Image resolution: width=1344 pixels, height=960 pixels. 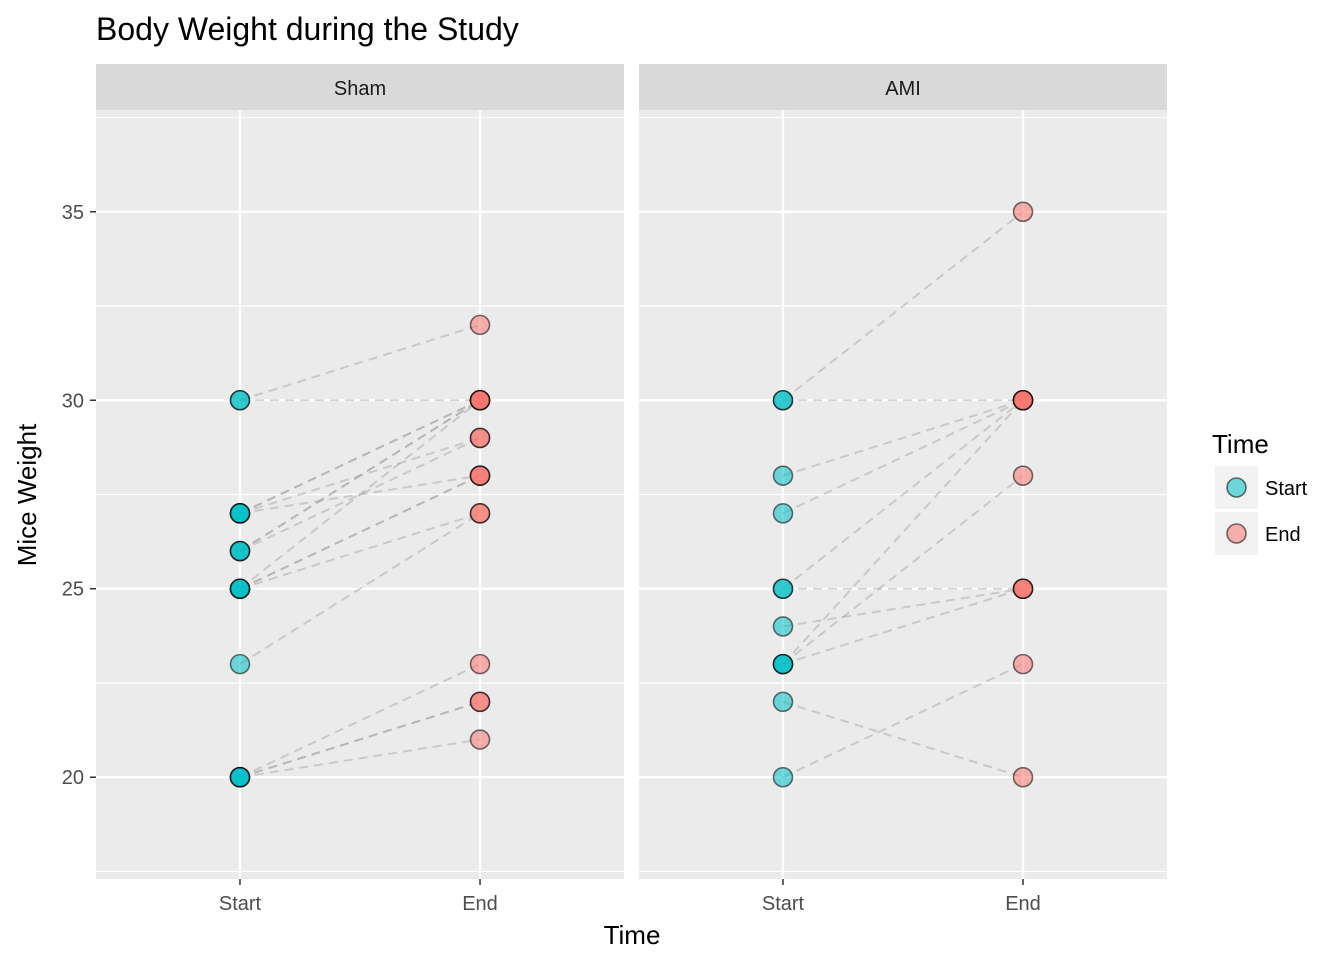 I want to click on y-tick-label: 25, so click(x=73, y=590).